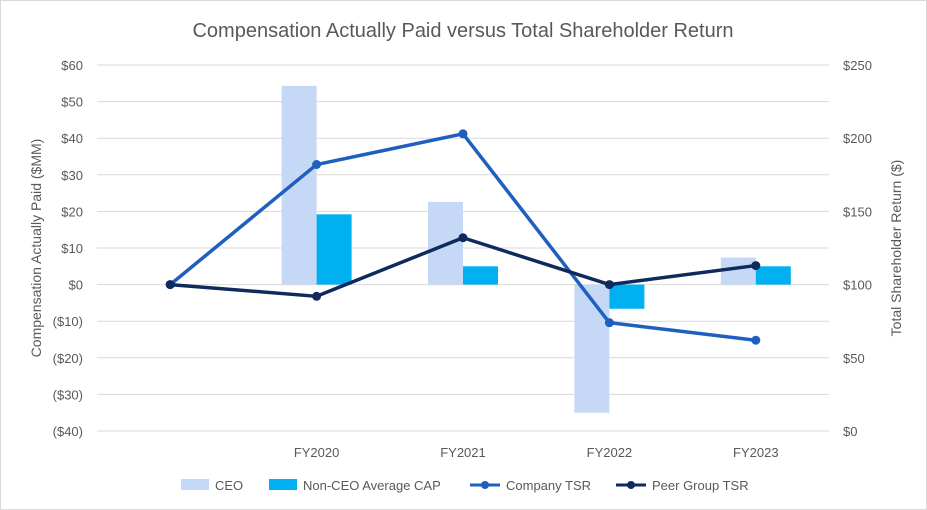 This screenshot has height=510, width=927. What do you see at coordinates (372, 485) in the screenshot?
I see `legend-label-non-ceo-average-cap: Non-CEO Average CAP` at bounding box center [372, 485].